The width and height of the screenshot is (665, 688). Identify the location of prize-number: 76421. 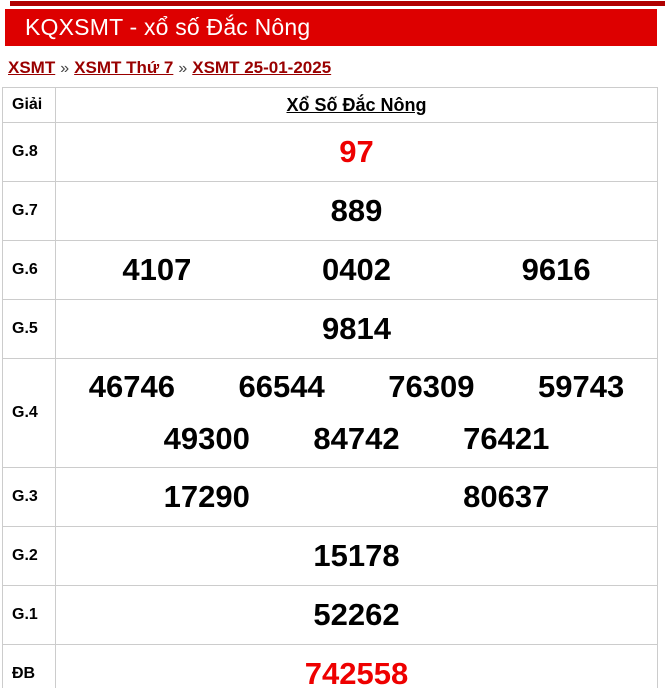
(506, 438).